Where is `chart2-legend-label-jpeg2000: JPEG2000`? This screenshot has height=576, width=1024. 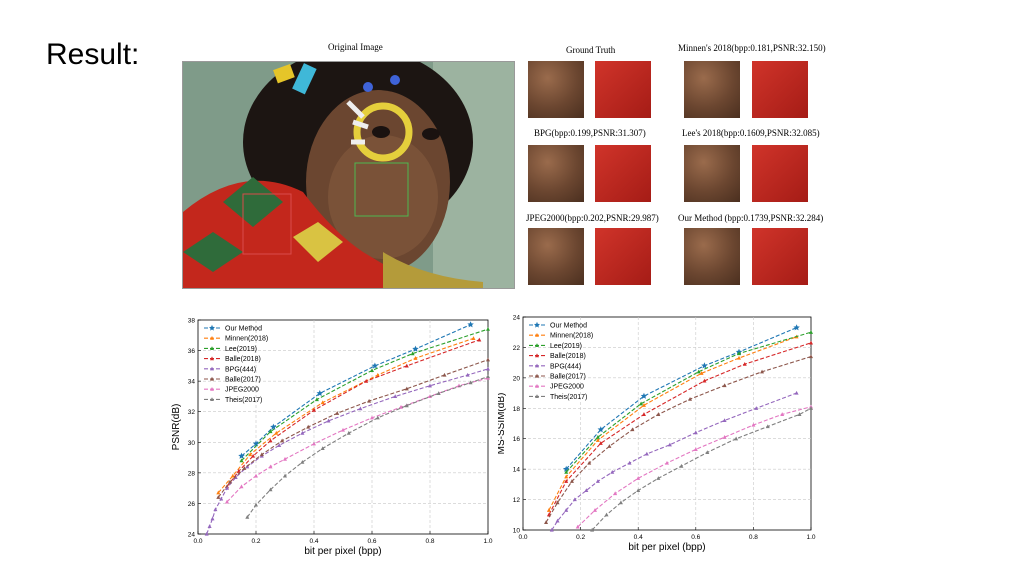
chart2-legend-label-jpeg2000: JPEG2000 is located at coordinates (567, 387).